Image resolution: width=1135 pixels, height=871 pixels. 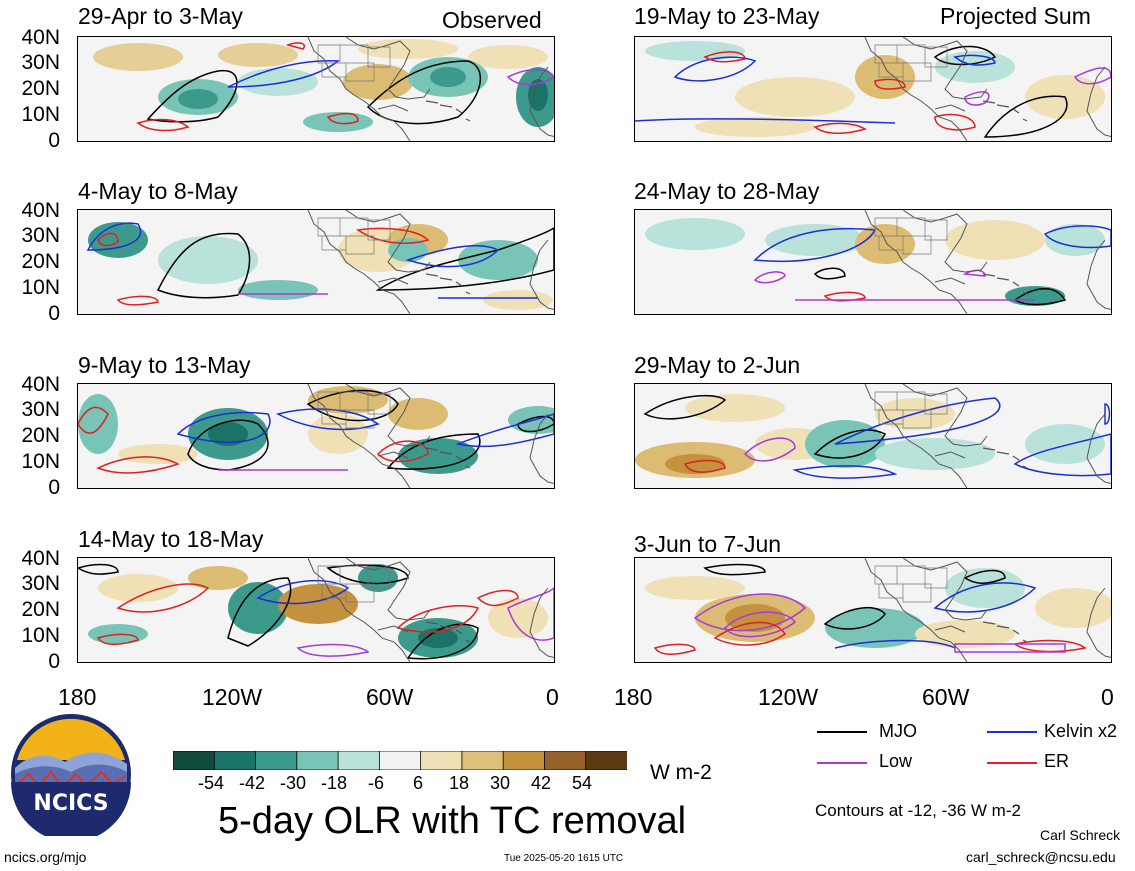 I want to click on panel-title-proj-3: 29-May to 2-Jun, so click(x=717, y=365).